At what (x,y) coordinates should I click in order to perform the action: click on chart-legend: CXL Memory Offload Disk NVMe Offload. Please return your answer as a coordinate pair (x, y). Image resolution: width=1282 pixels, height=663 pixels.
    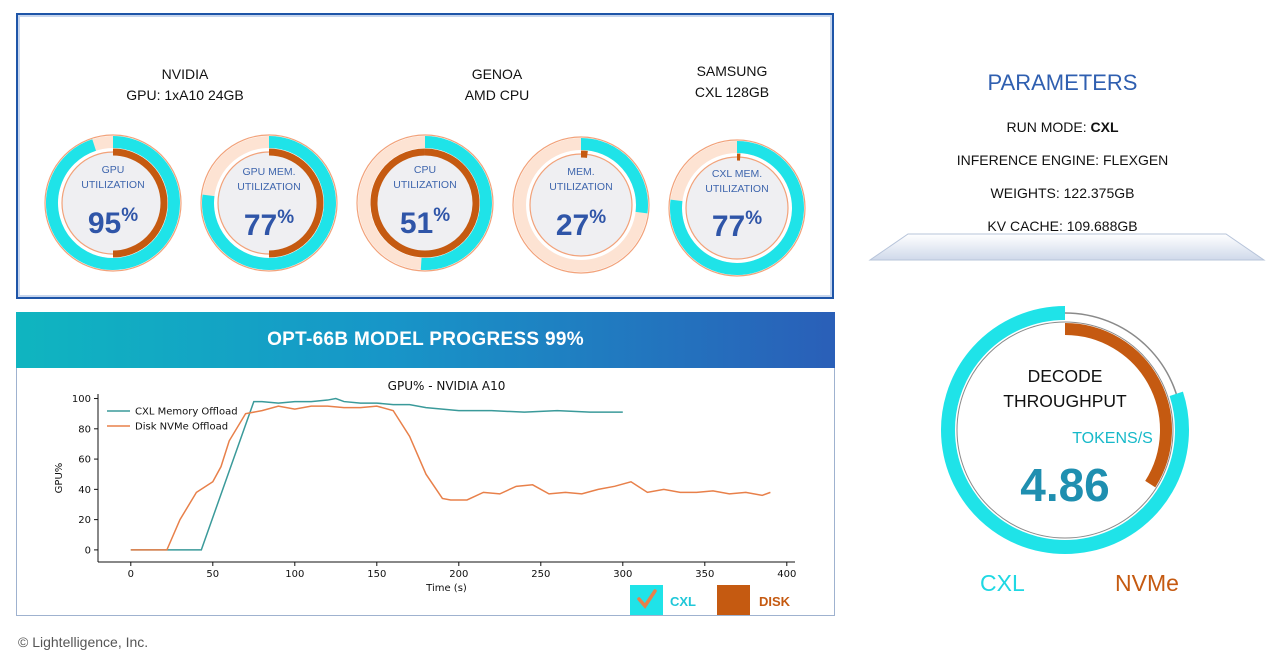
    Looking at the image, I should click on (172, 420).